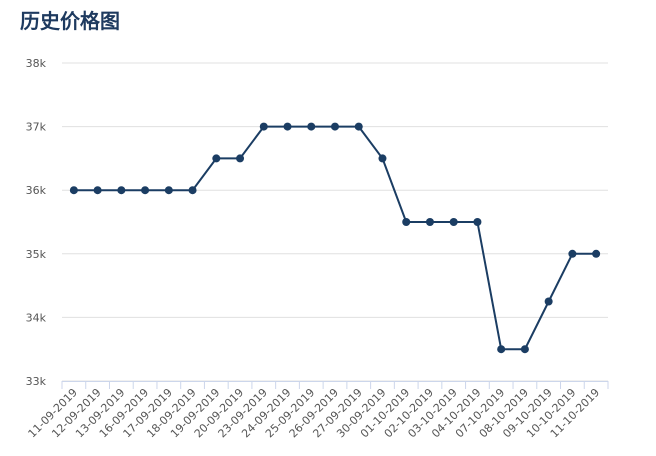 Image resolution: width=656 pixels, height=456 pixels. Describe the element at coordinates (36, 63) in the screenshot. I see `y-tick-label: 38k` at that location.